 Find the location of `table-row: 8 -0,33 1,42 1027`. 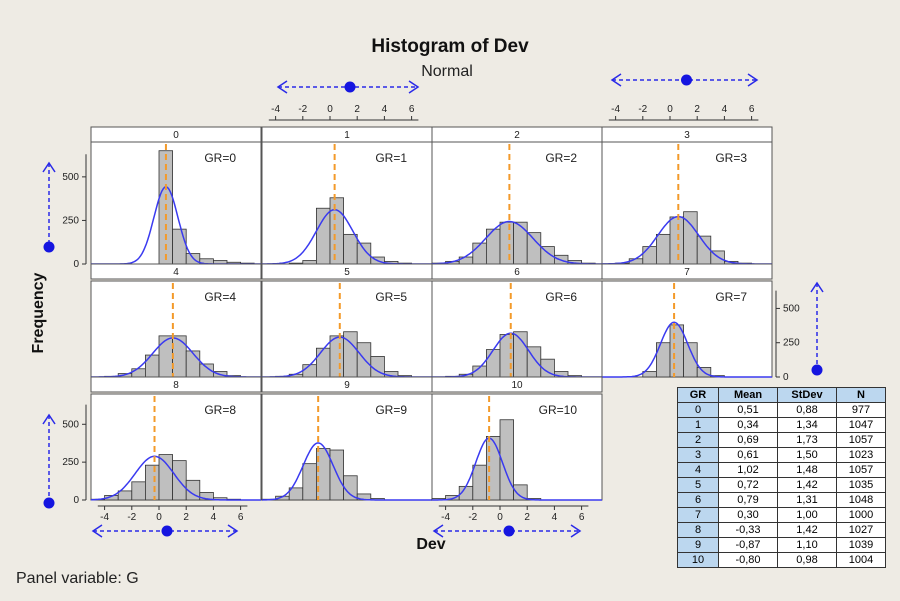

table-row: 8 -0,33 1,42 1027 is located at coordinates (781, 530).